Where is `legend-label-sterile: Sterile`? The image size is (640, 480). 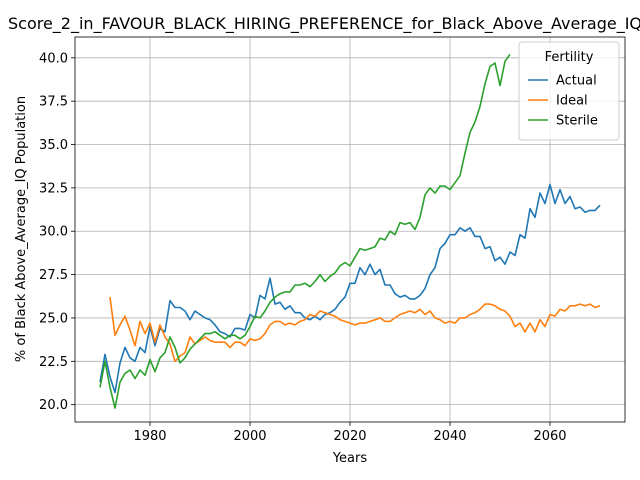 legend-label-sterile: Sterile is located at coordinates (577, 121).